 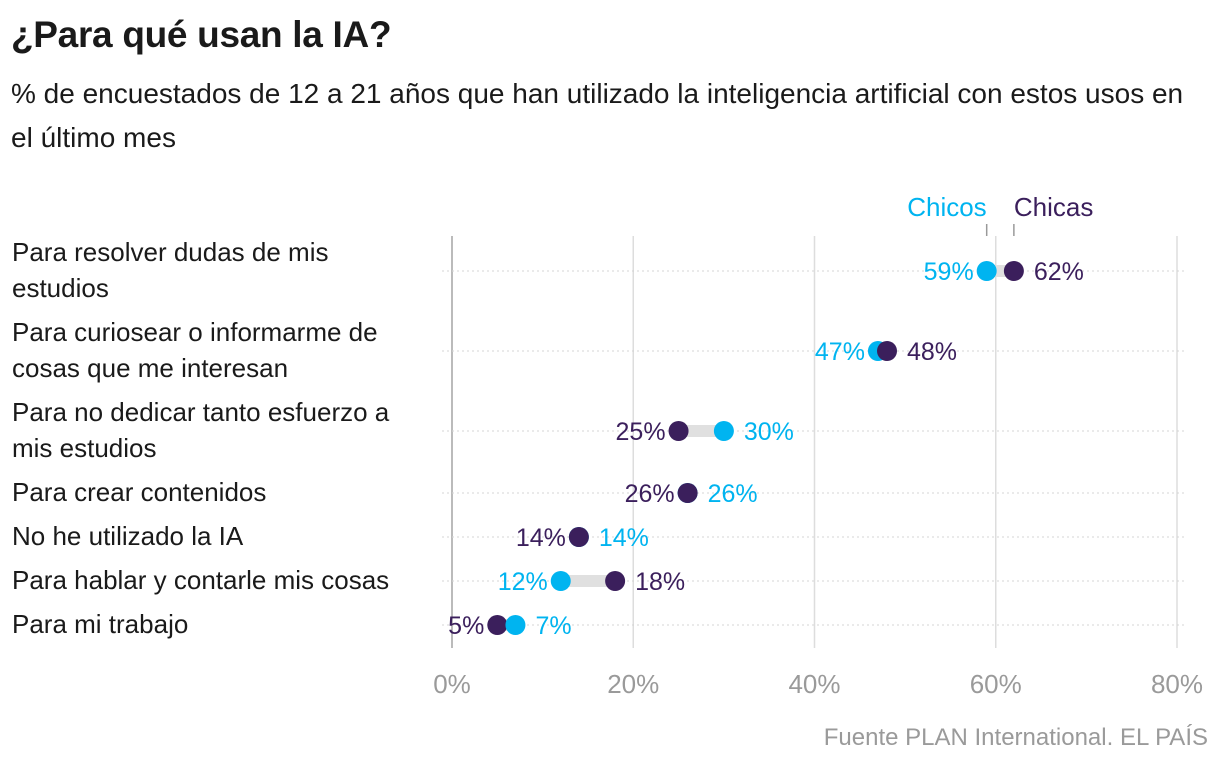 I want to click on value-label-chicas: 5%, so click(x=466, y=626).